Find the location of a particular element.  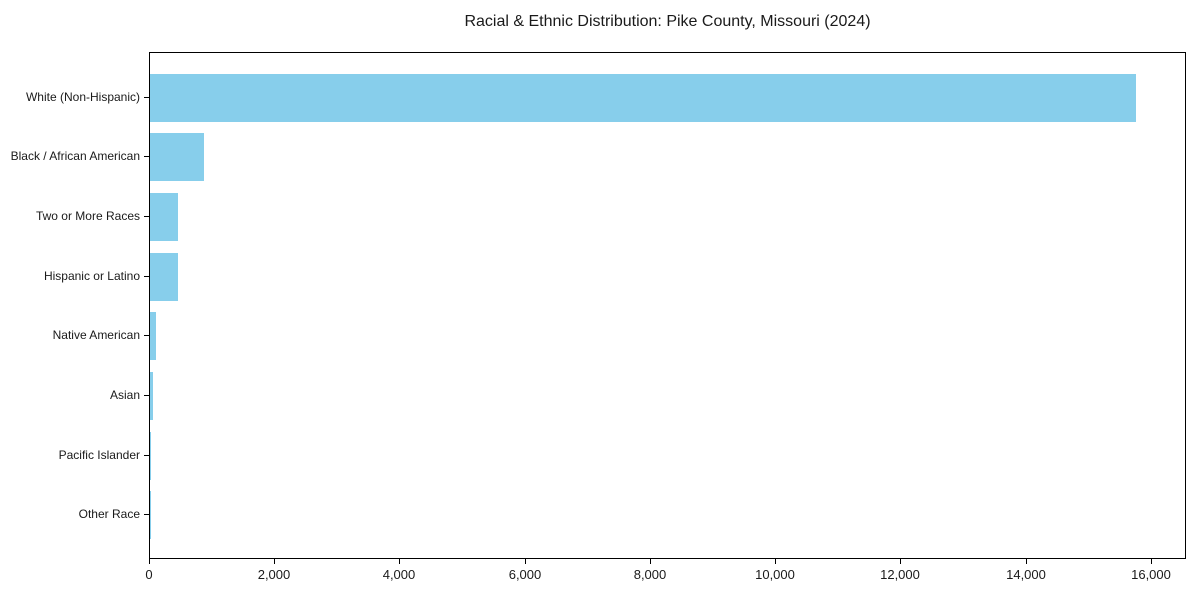

y-tick-label: Other Race is located at coordinates (109, 514).